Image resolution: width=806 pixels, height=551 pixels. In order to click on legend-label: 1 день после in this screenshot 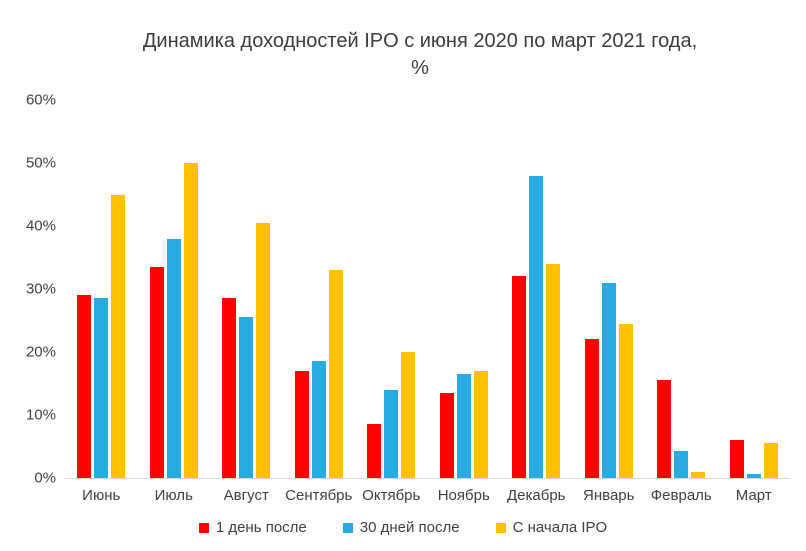, I will do `click(261, 527)`.